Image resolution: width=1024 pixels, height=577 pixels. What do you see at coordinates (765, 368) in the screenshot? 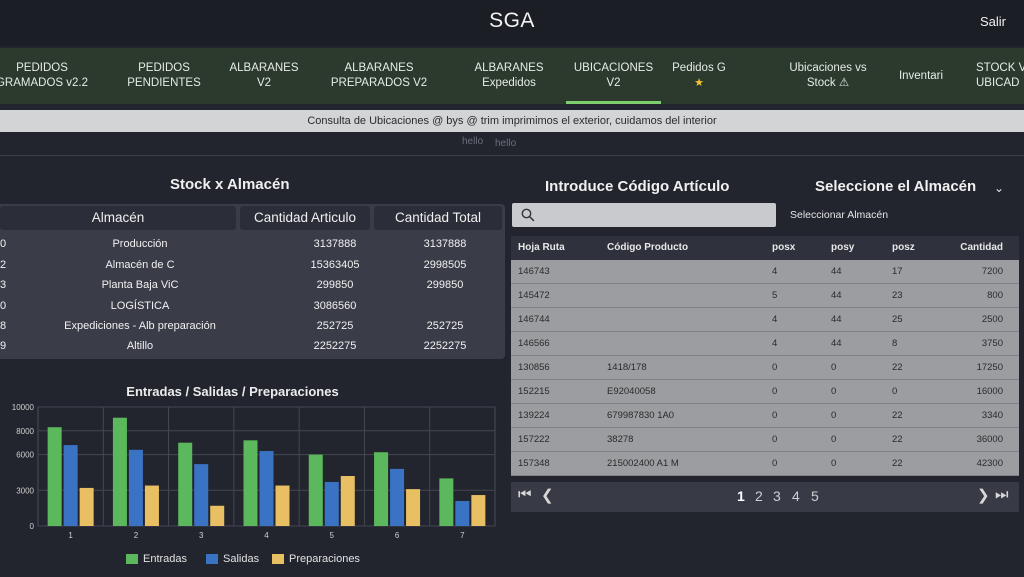
I see `table-row: 130856 1418/178 0 0 22 17250` at bounding box center [765, 368].